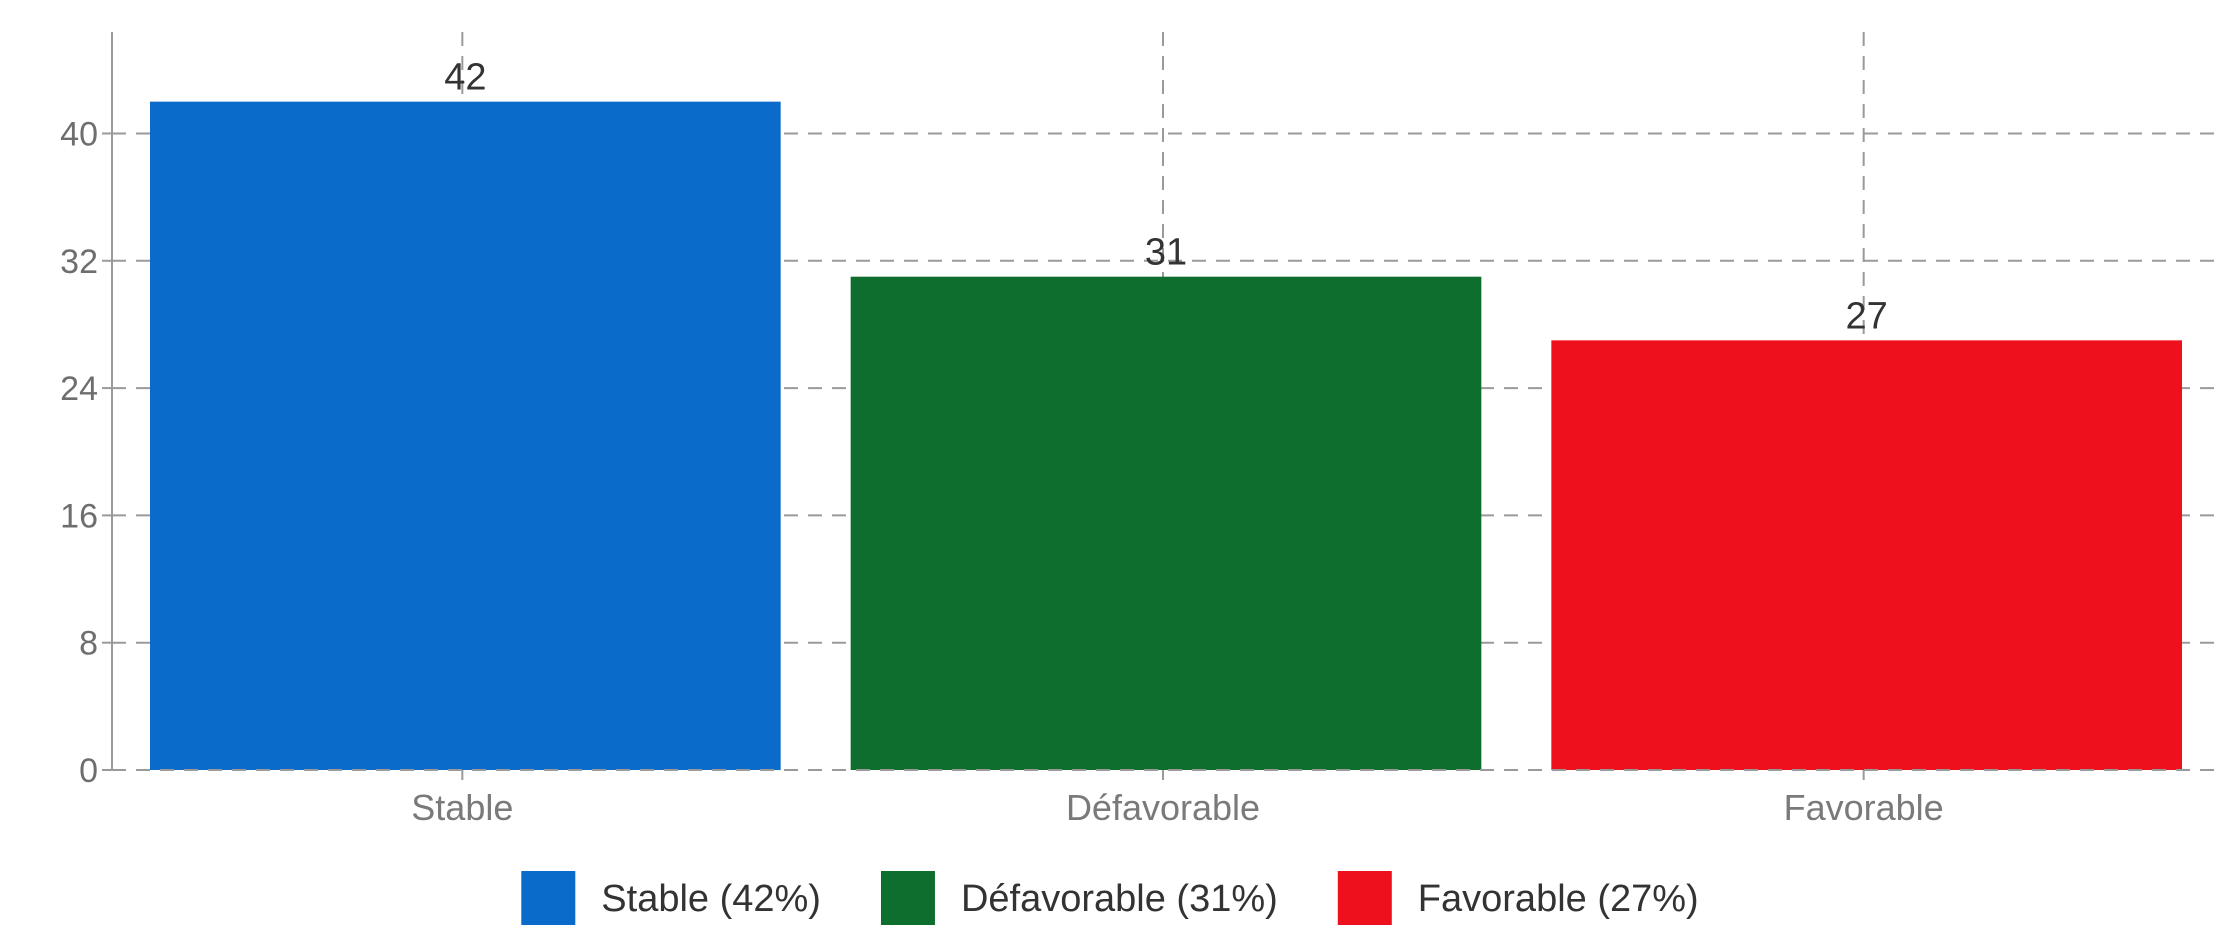  I want to click on legend-item: Défavorable (31%), so click(1079, 898).